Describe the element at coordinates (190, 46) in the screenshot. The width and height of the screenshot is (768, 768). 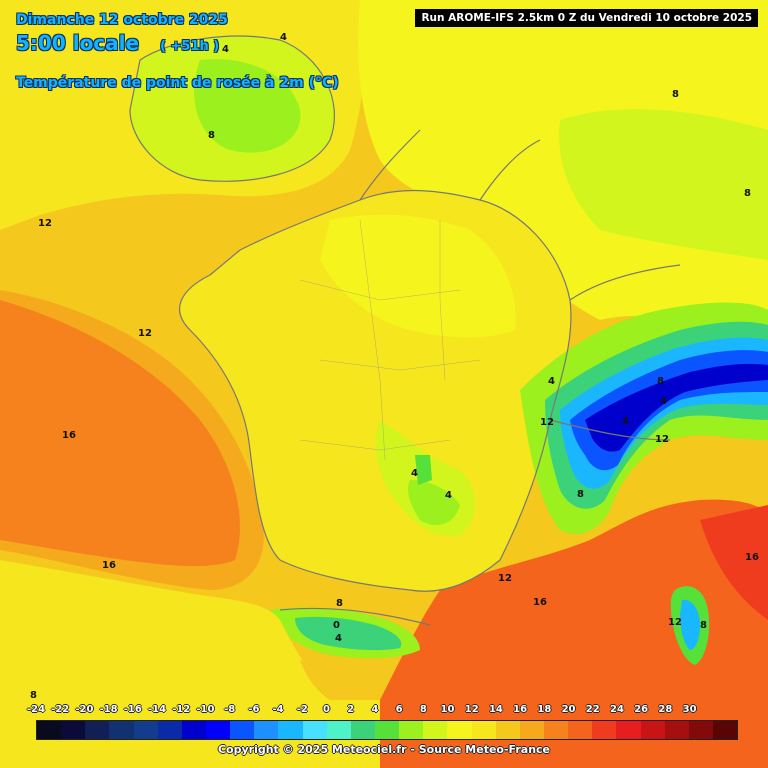
I see `forecast-offset: ( +51h )` at that location.